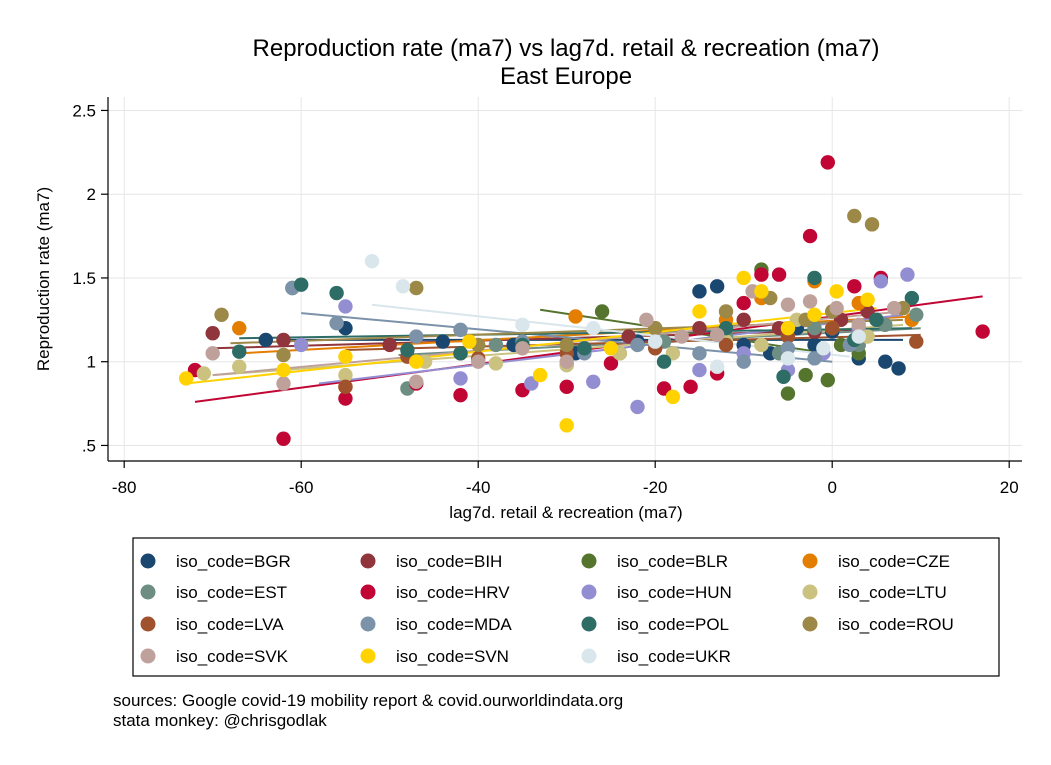 The height and width of the screenshot is (765, 1051). Describe the element at coordinates (84, 110) in the screenshot. I see `y-tick-label: 2.5` at that location.